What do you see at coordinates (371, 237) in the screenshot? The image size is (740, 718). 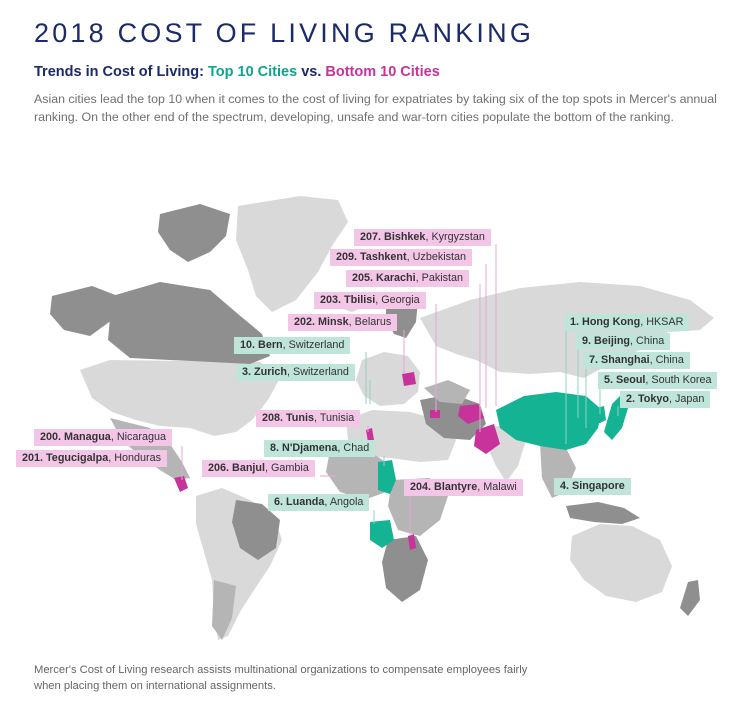 I see `label-rank: 207.` at bounding box center [371, 237].